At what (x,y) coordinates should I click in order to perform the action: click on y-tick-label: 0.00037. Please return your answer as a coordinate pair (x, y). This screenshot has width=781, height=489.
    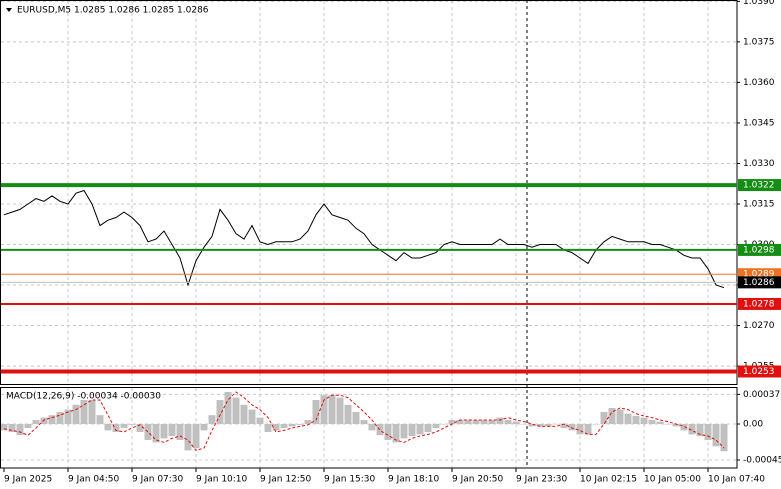
    Looking at the image, I should click on (761, 395).